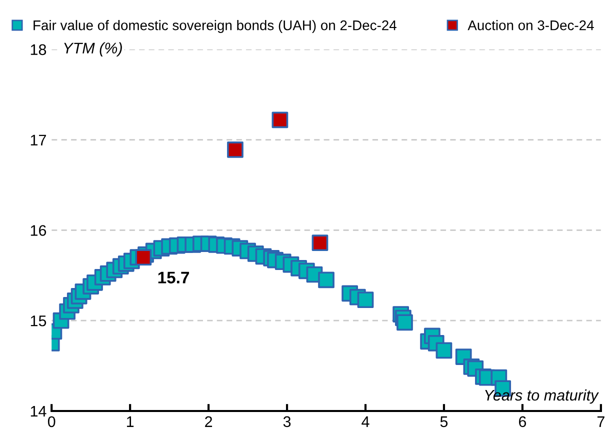 The width and height of the screenshot is (607, 441). I want to click on x-tick-label: 5, so click(444, 422).